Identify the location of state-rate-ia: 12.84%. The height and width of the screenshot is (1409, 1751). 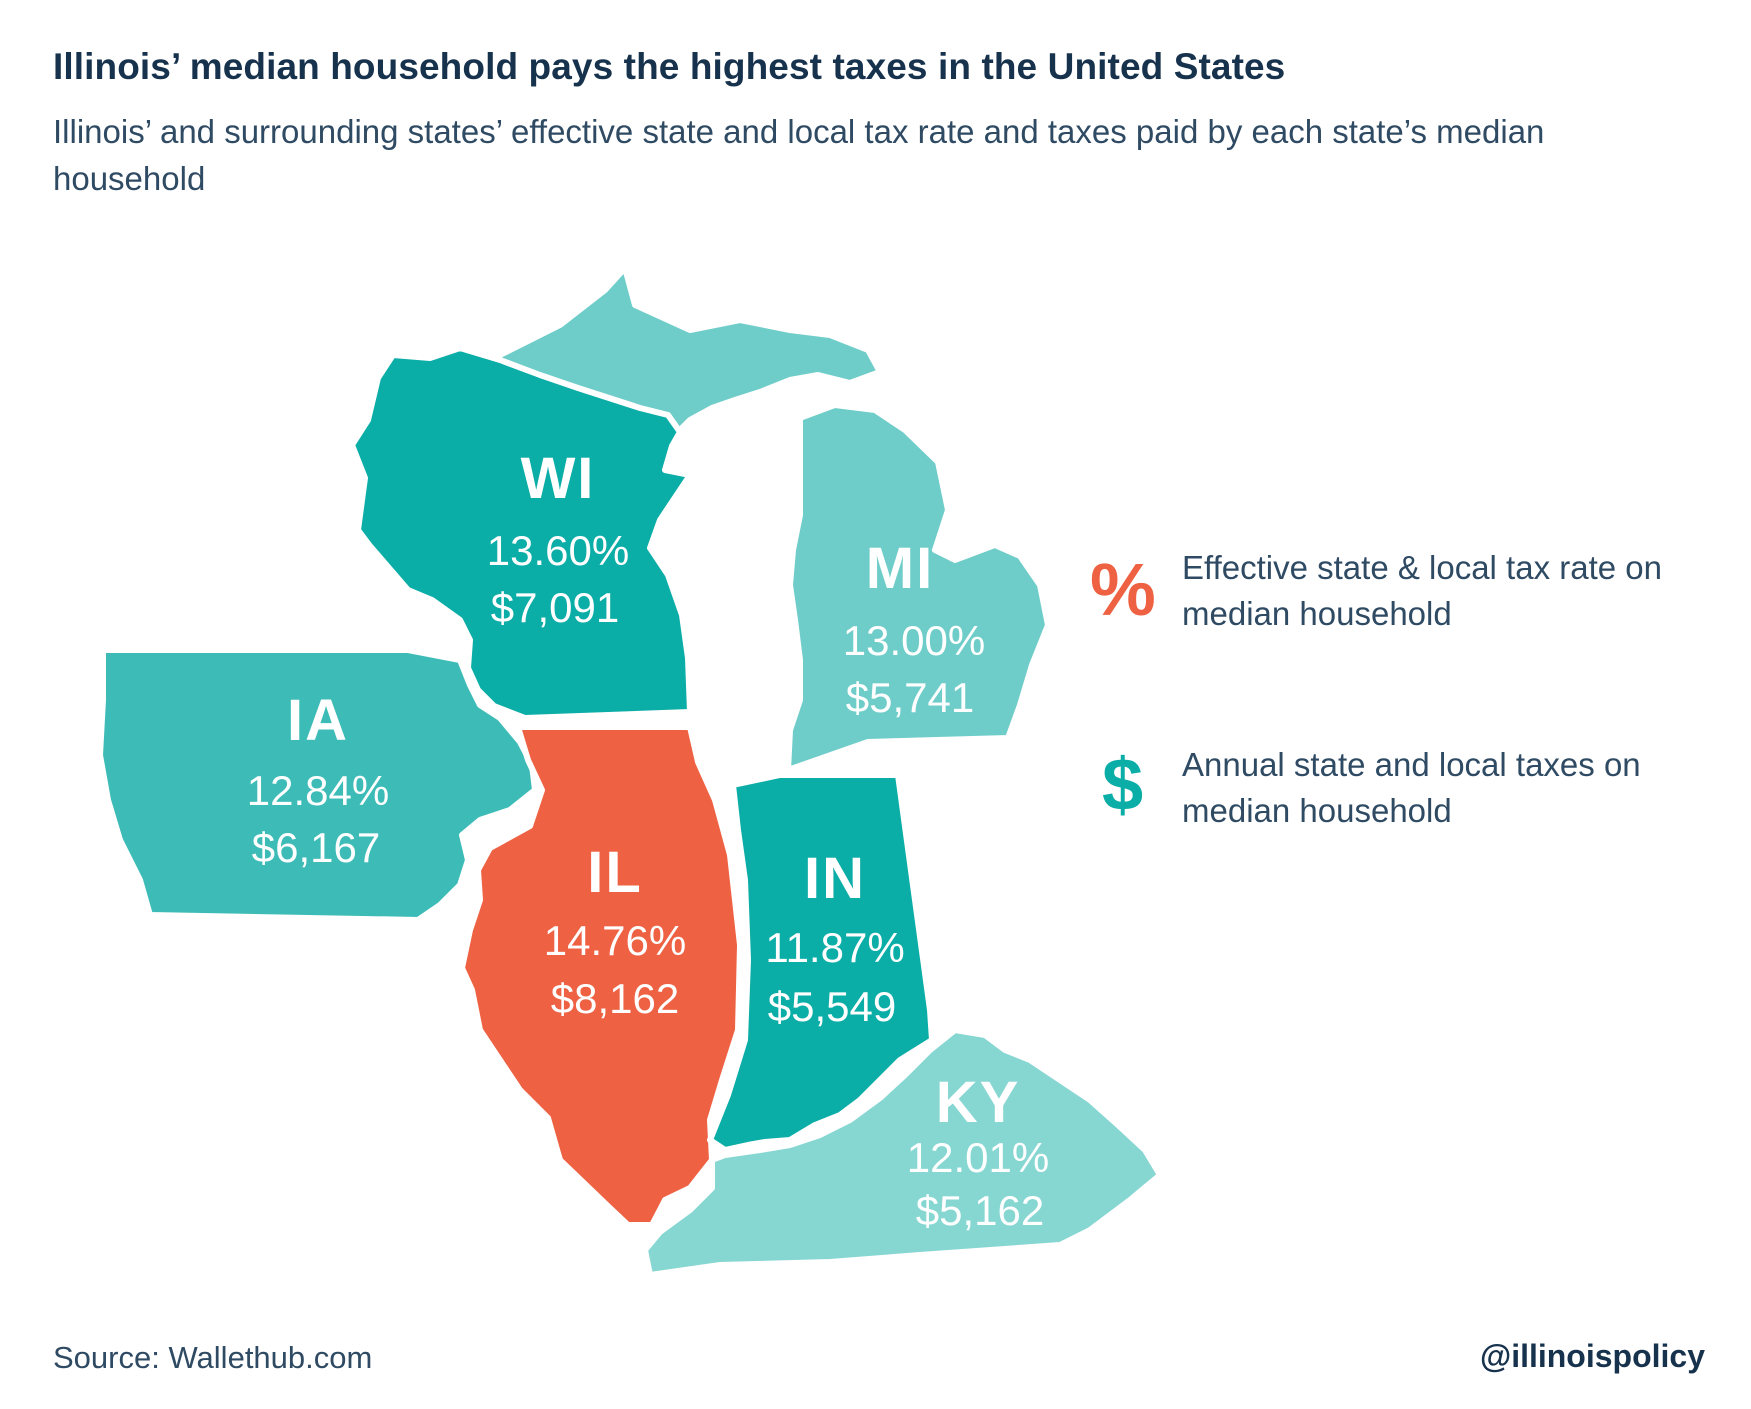
(318, 790).